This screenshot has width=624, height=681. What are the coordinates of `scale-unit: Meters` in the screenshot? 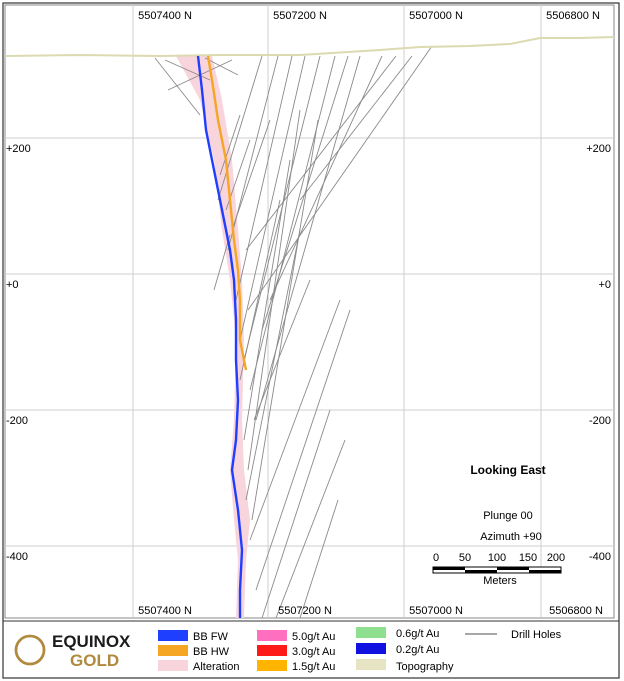 It's located at (500, 581).